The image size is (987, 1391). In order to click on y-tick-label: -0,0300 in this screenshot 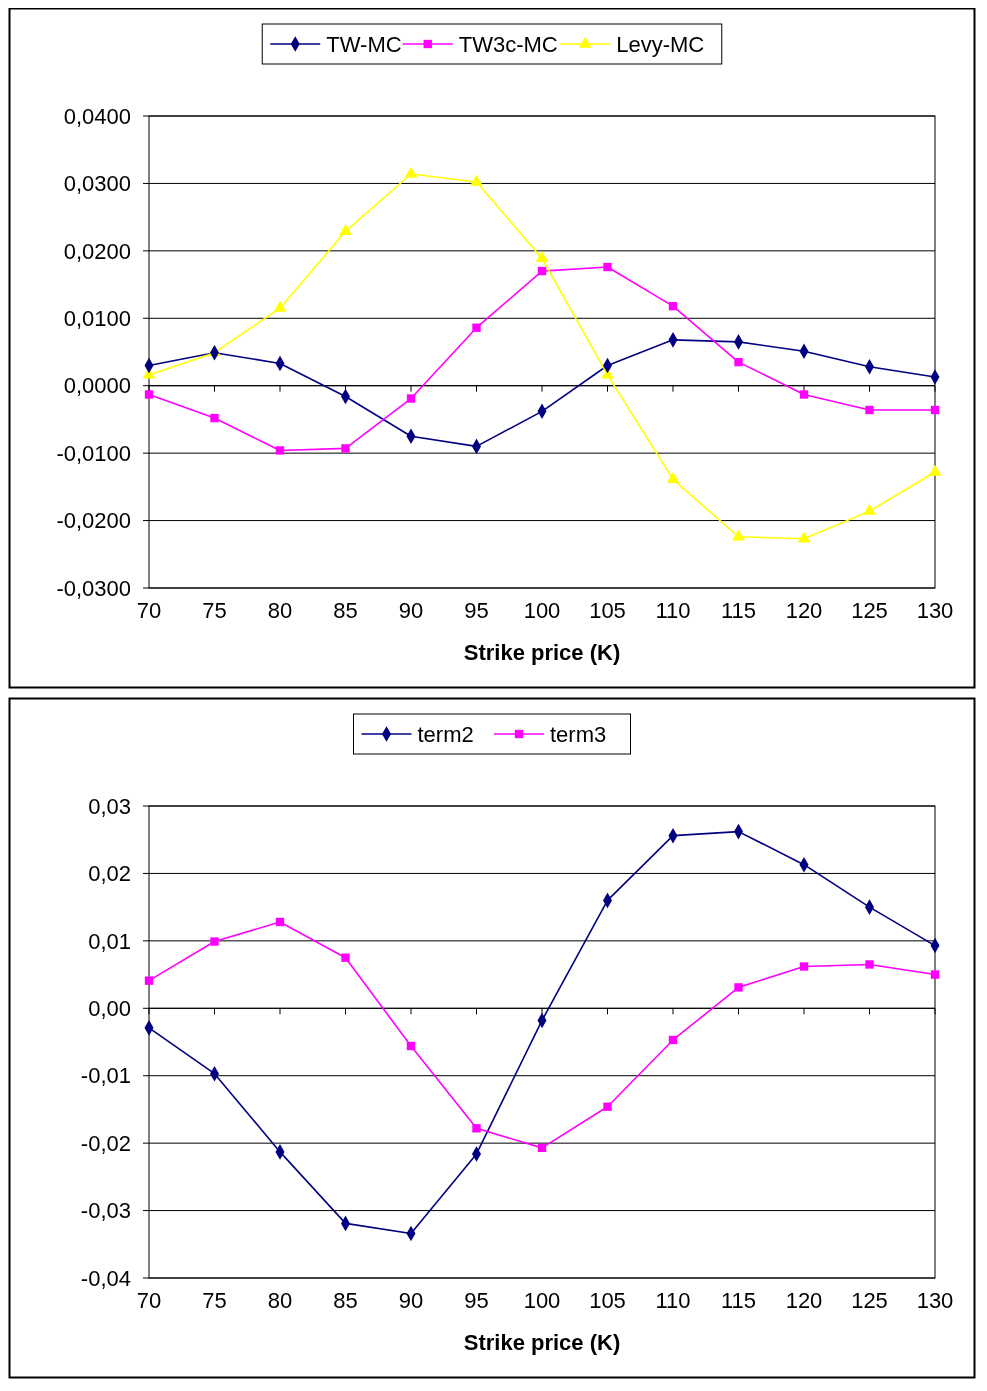, I will do `click(93, 588)`.